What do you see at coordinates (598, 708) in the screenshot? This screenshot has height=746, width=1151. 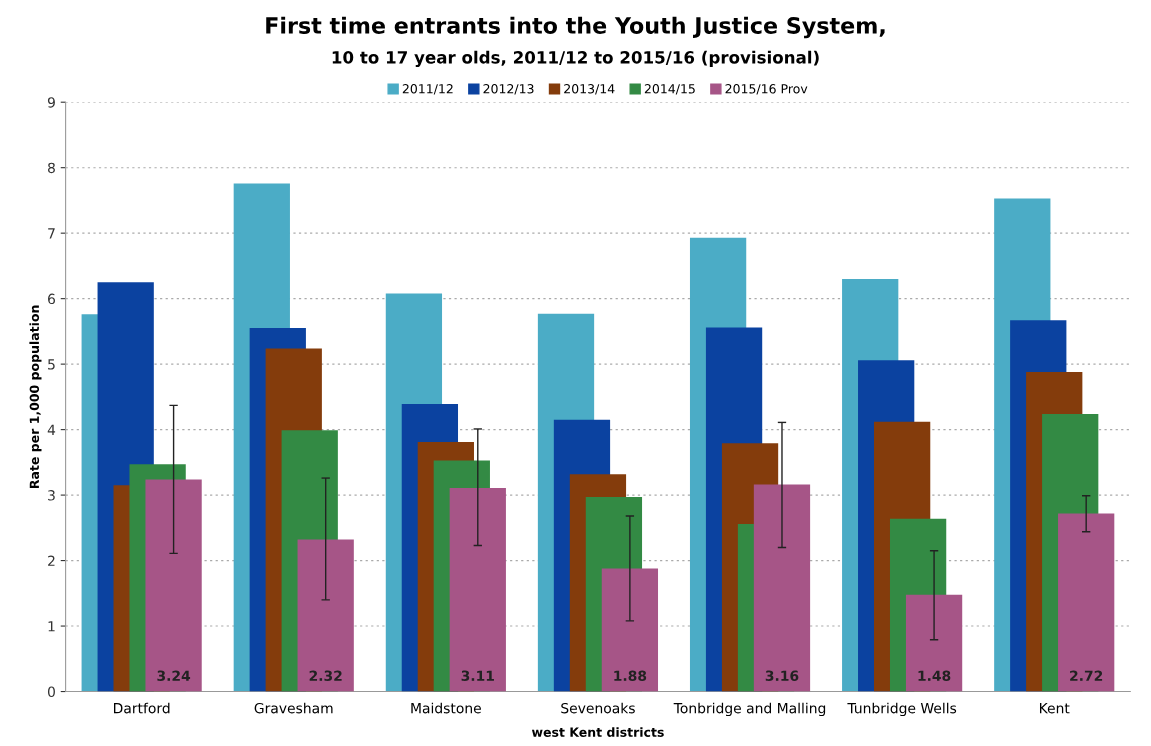 I see `x-tick-label: Sevenoaks` at bounding box center [598, 708].